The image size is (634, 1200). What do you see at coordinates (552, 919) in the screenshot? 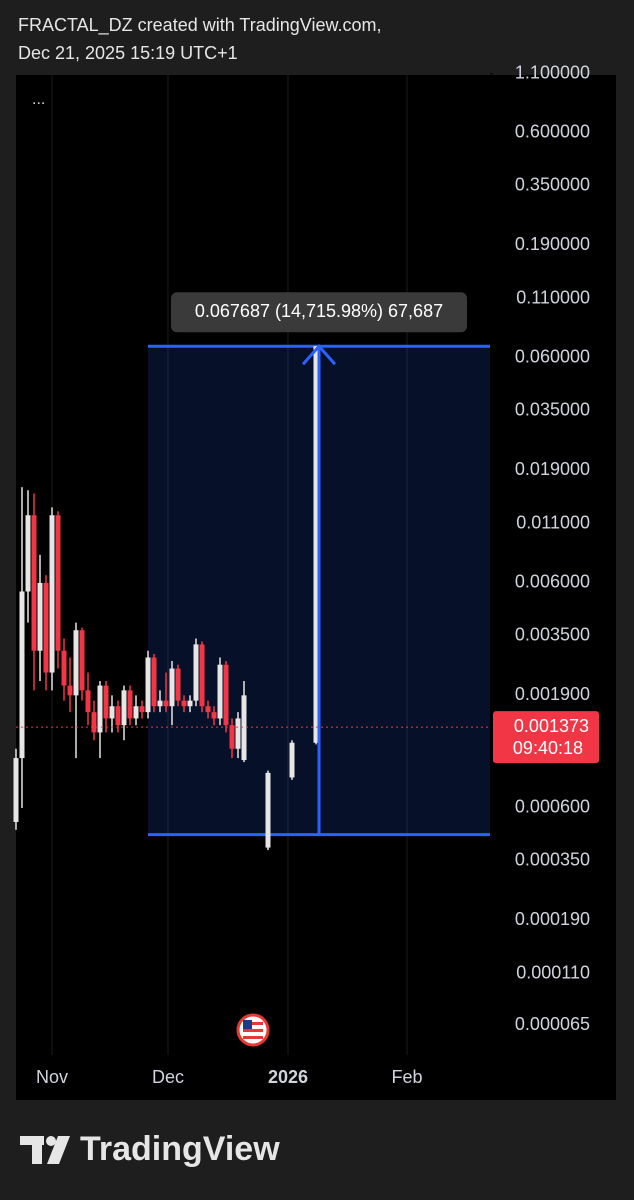
I see `y-tick-label: 0.000190` at bounding box center [552, 919].